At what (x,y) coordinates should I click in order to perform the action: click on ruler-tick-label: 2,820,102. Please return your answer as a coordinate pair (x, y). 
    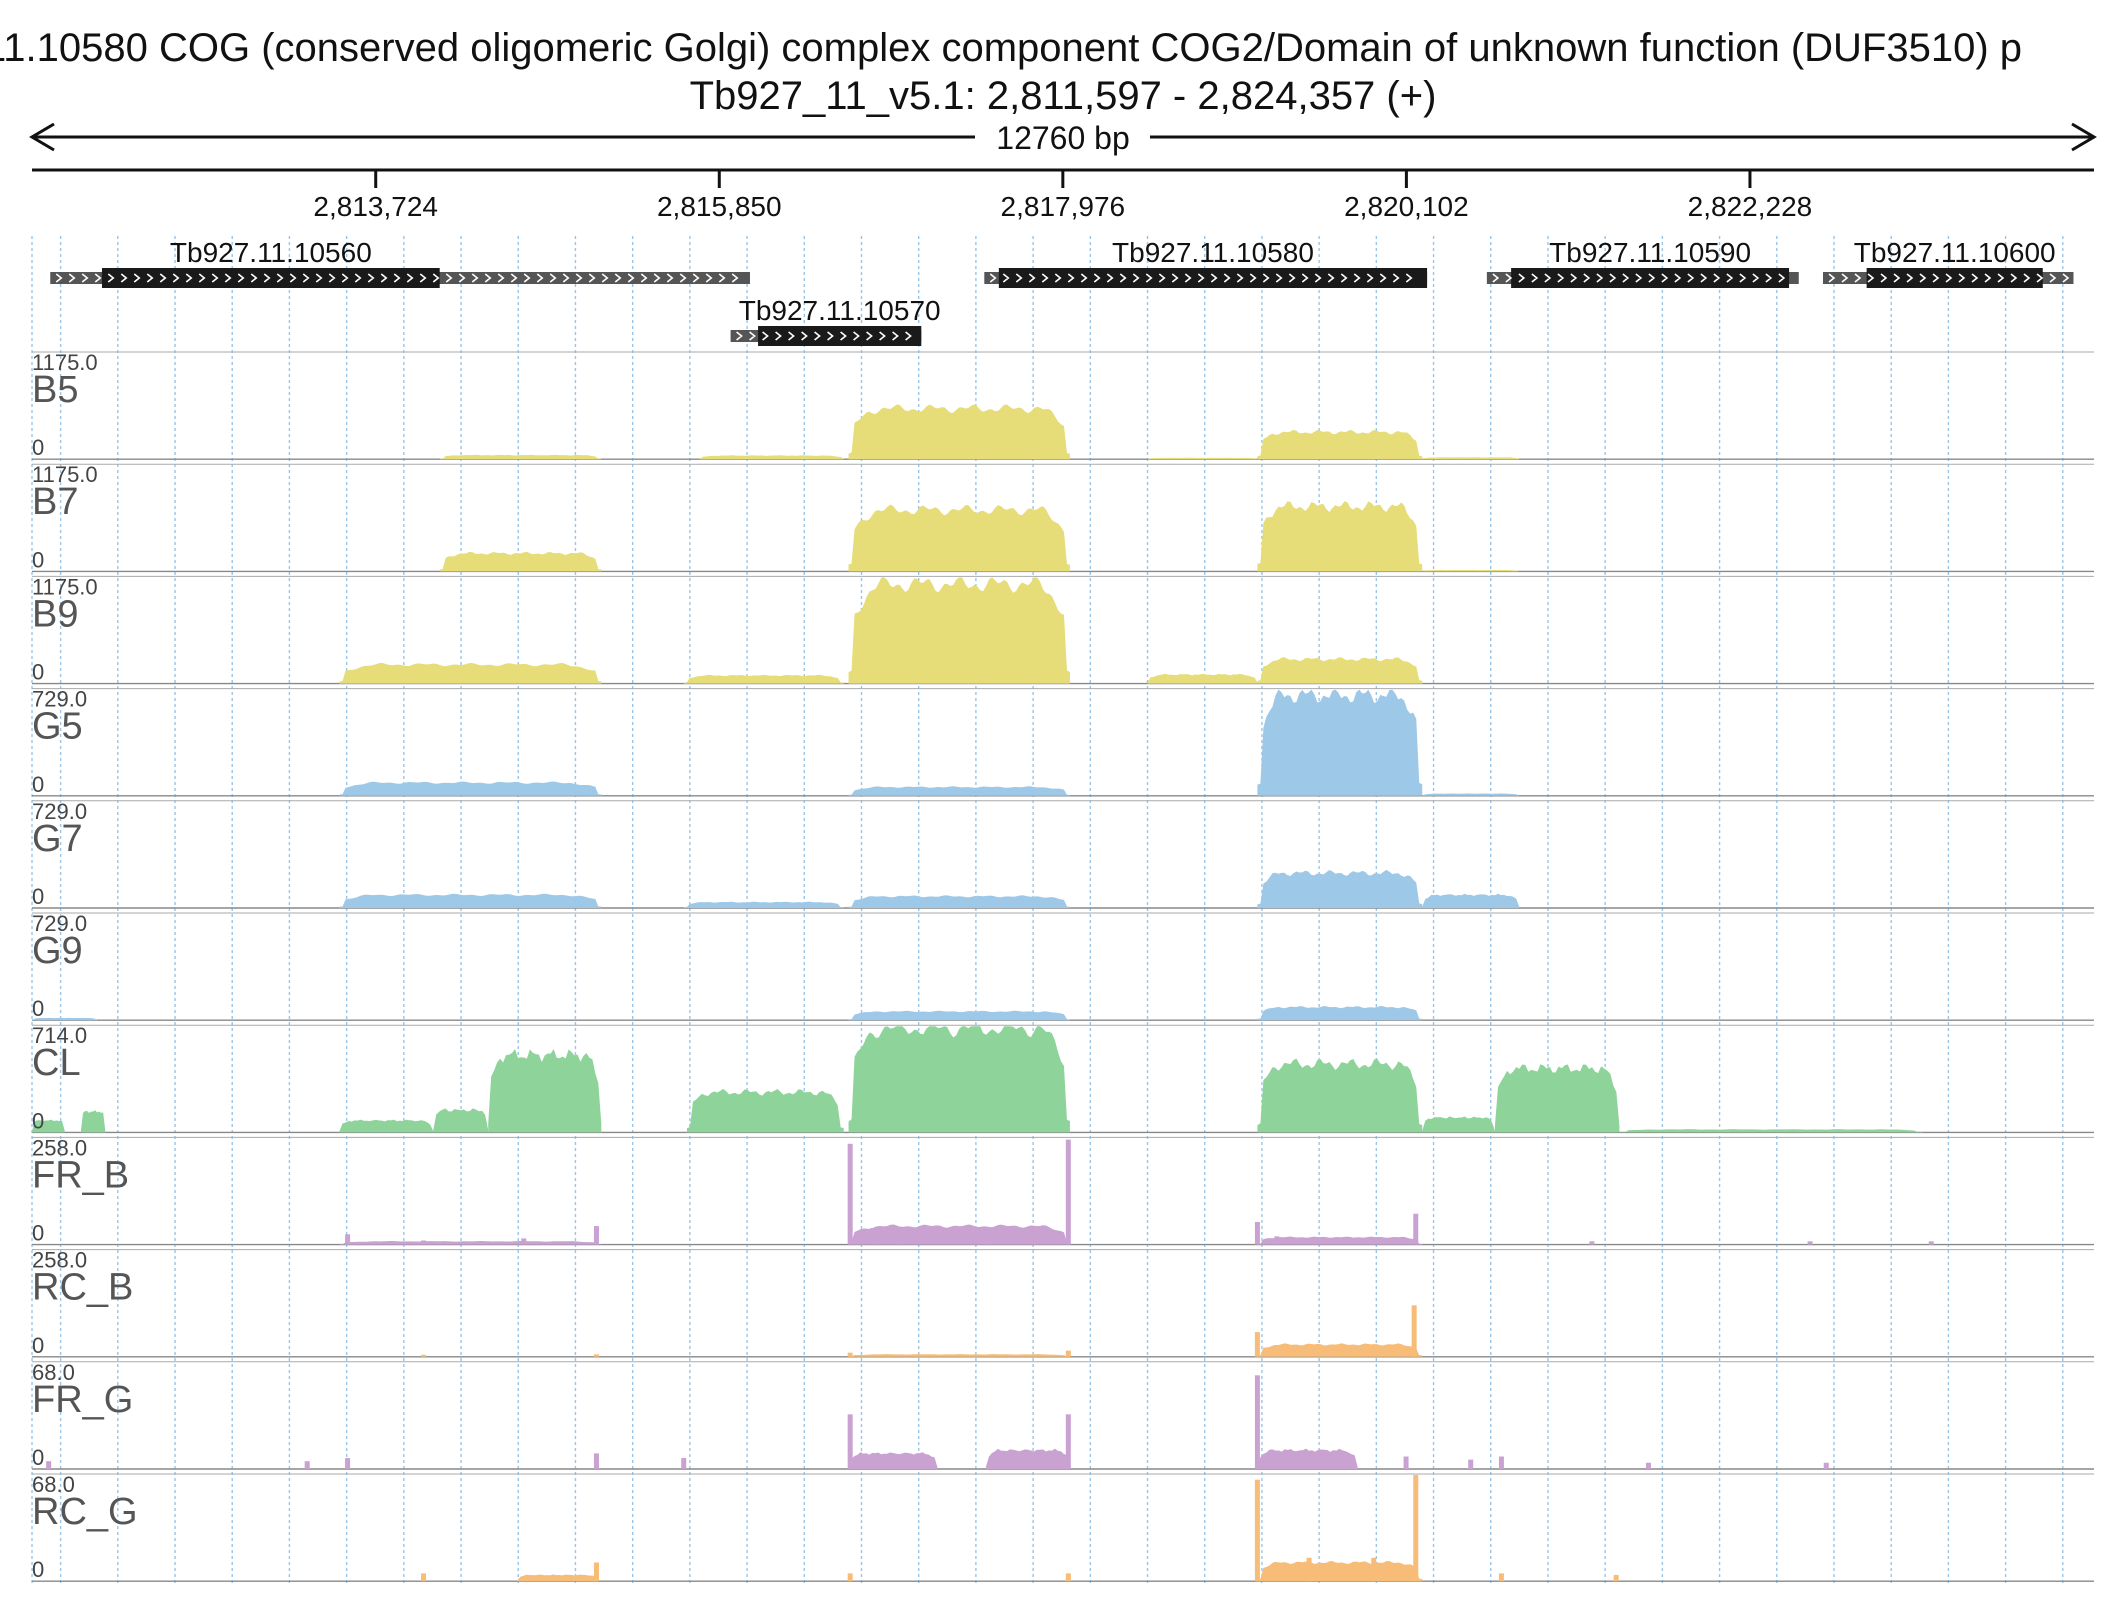
    Looking at the image, I should click on (1406, 206).